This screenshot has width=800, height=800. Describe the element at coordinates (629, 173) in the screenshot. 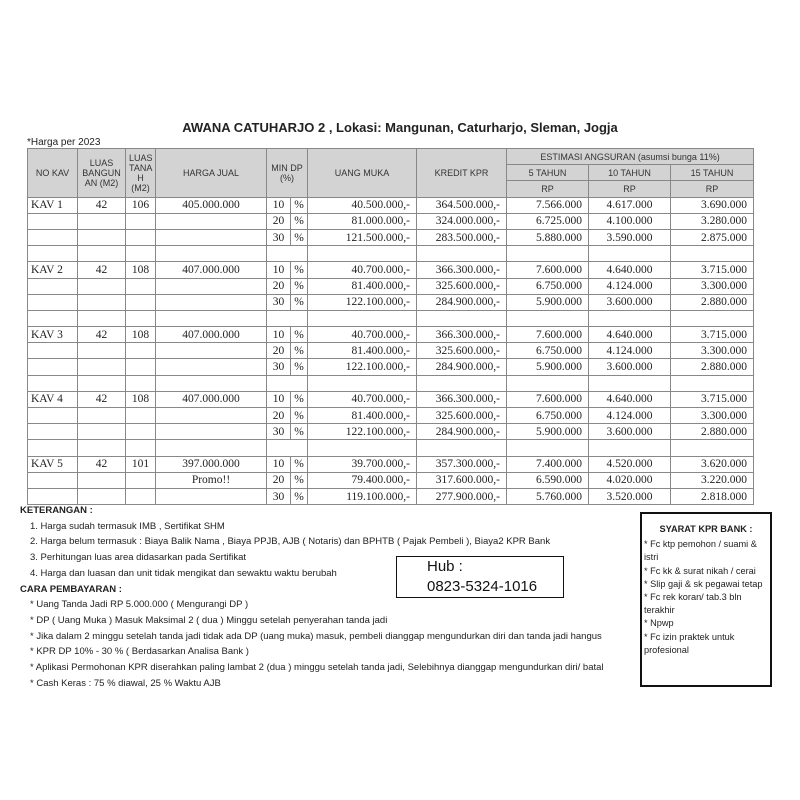

I see `header-10-tahun: 10 TAHUN` at that location.